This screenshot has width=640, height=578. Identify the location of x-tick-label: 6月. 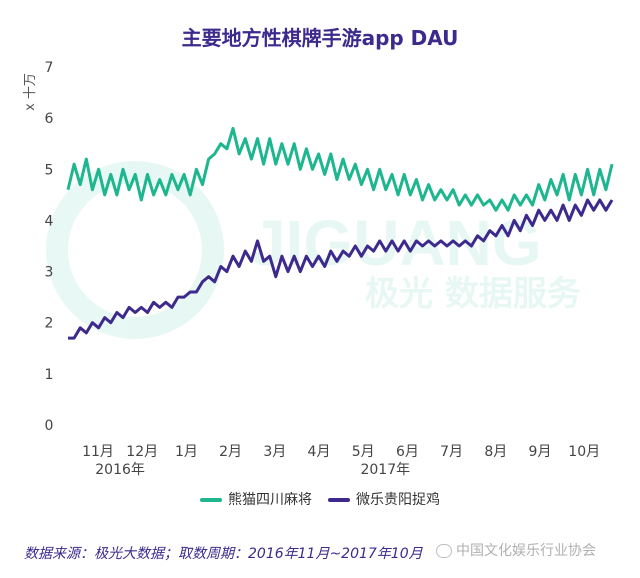
(407, 452).